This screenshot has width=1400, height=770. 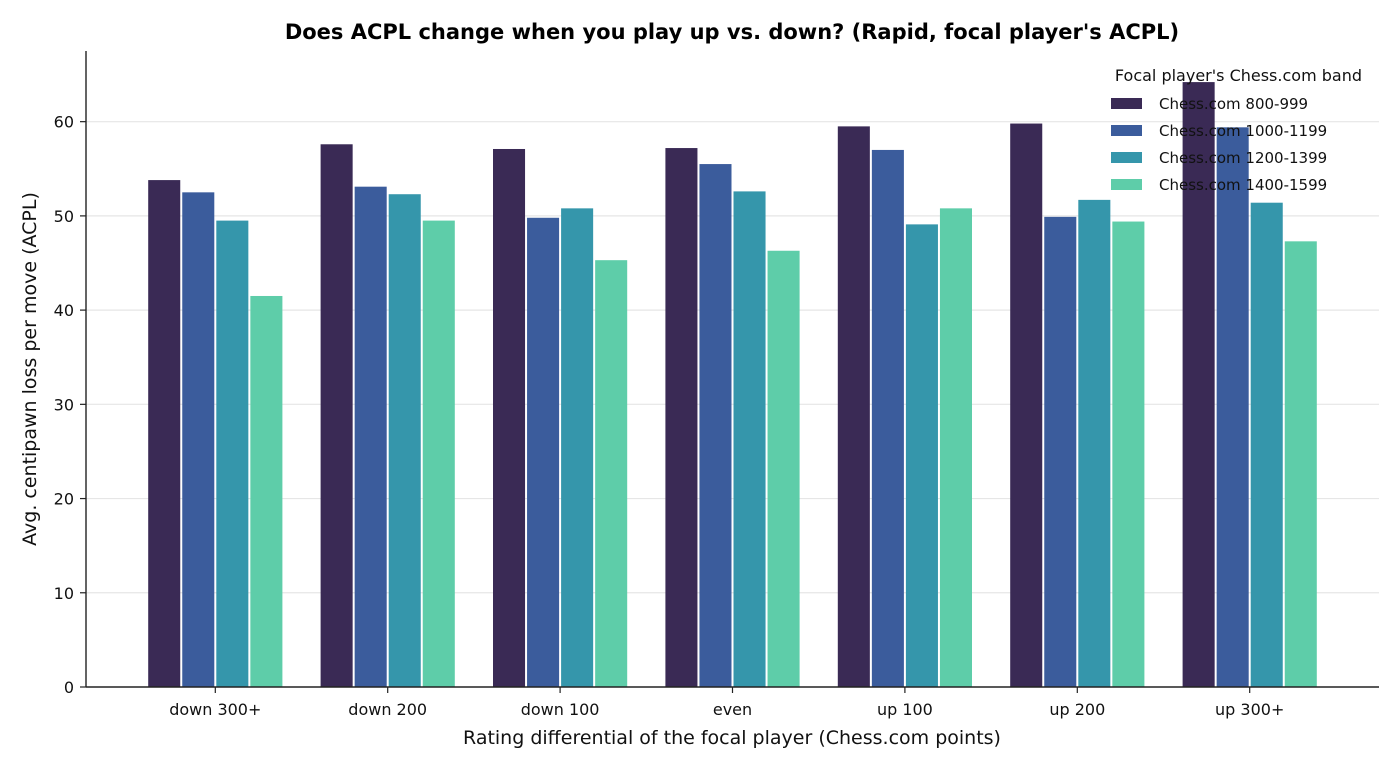 I want to click on legend-label: Chess.com 1000-1199, so click(x=1243, y=131).